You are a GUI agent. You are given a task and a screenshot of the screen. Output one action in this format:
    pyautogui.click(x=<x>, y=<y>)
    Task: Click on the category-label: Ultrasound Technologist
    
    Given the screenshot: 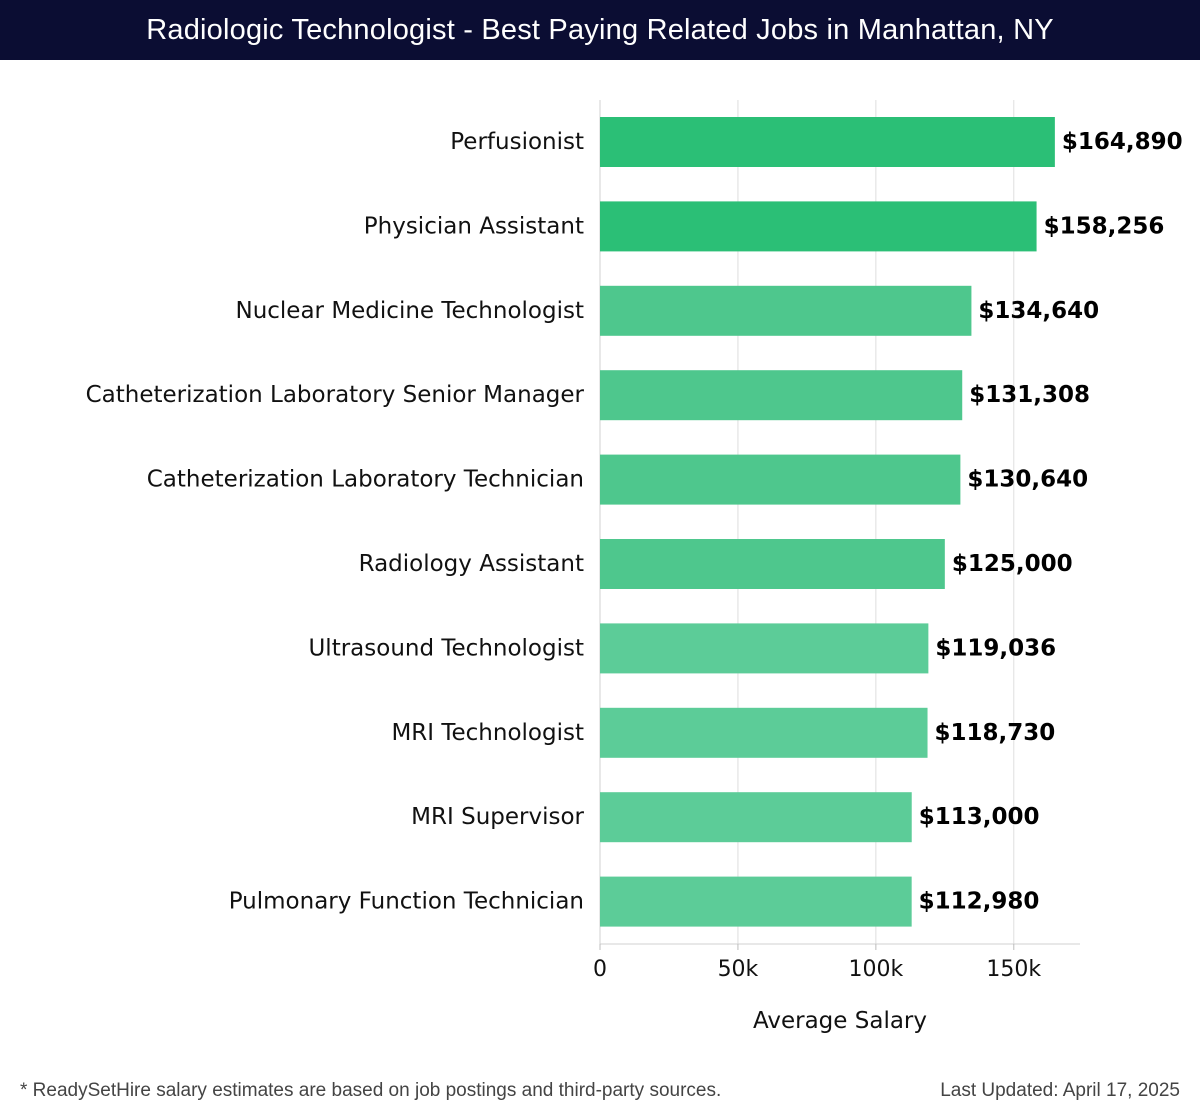 What is the action you would take?
    pyautogui.click(x=446, y=648)
    